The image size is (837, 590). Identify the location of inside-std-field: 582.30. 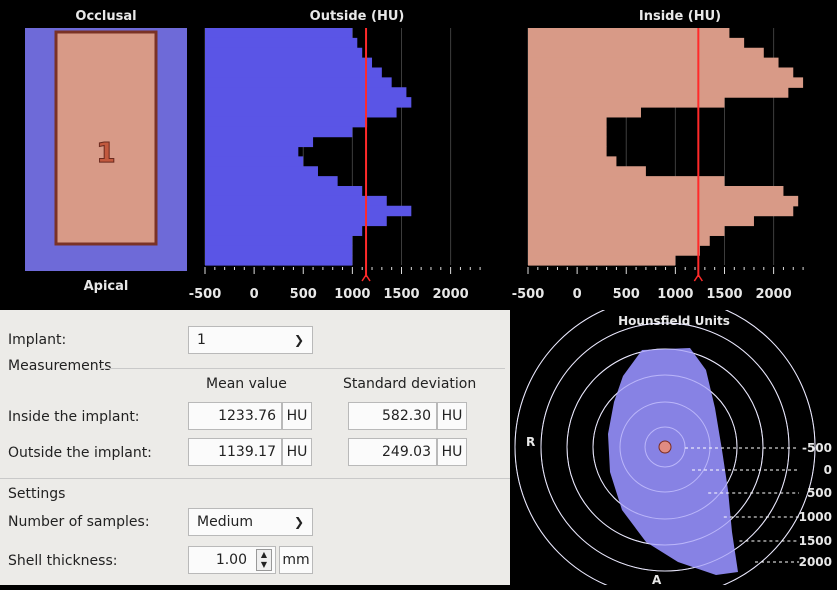
(392, 416).